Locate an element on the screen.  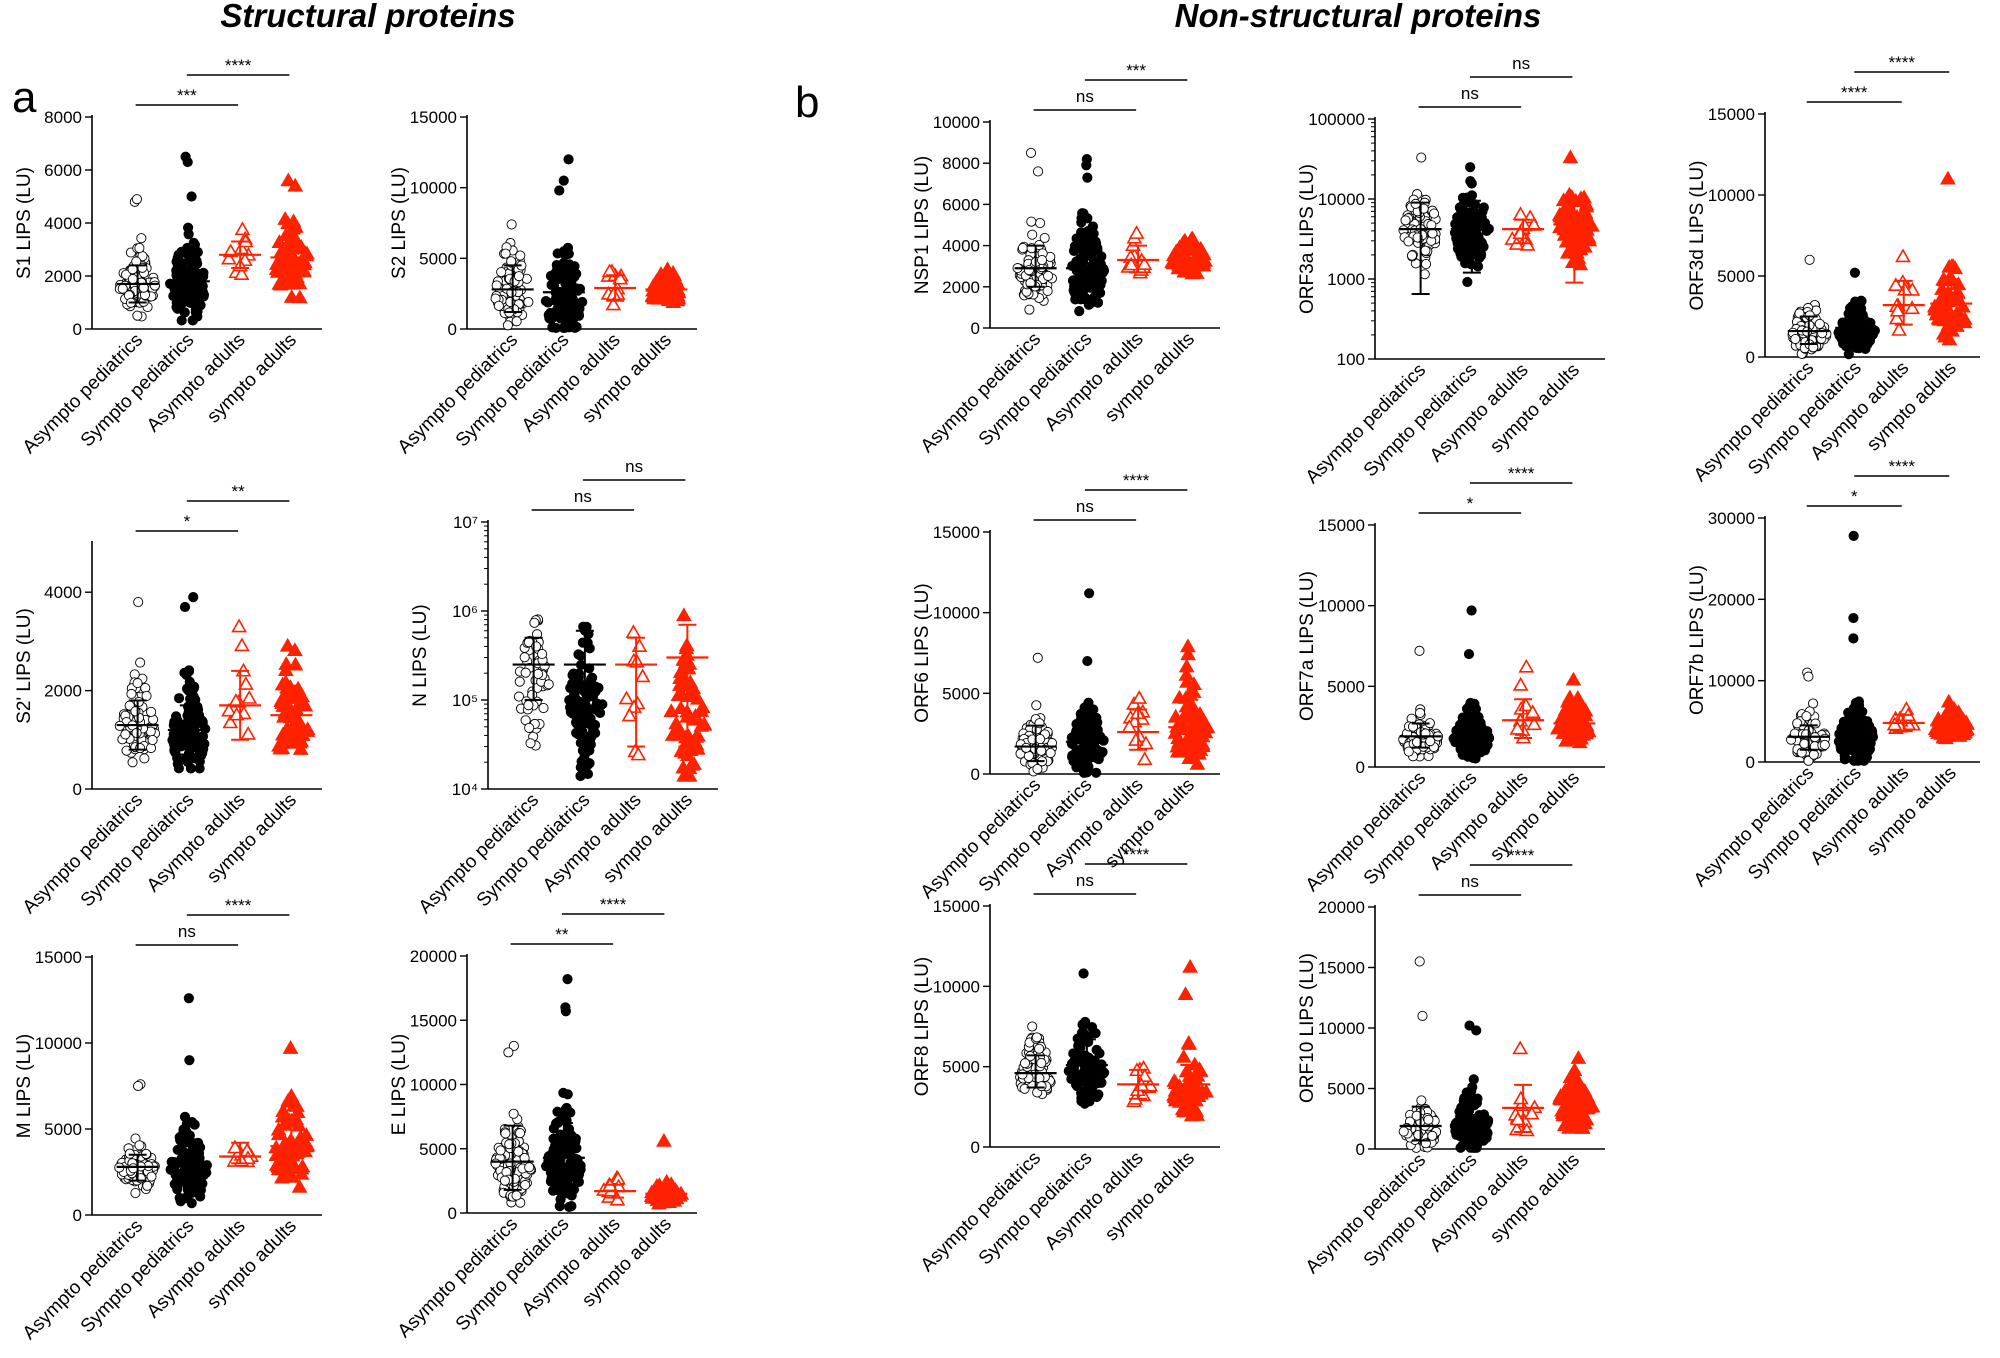
category-label: sympto adults is located at coordinates (252, 379).